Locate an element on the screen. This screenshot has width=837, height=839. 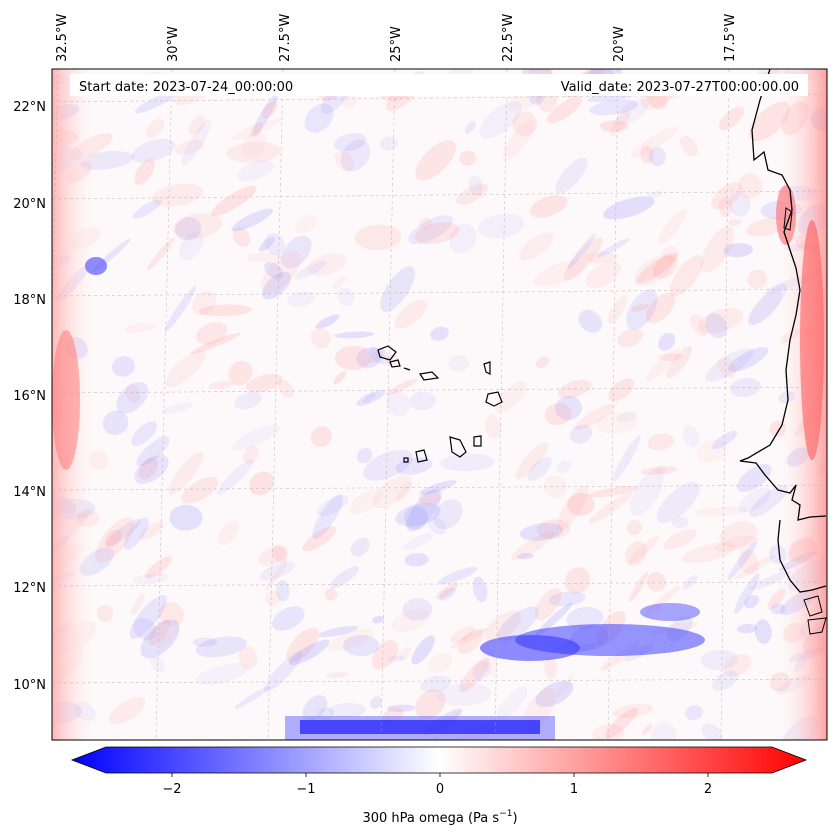
colorbar-tick: −2 is located at coordinates (171, 789).